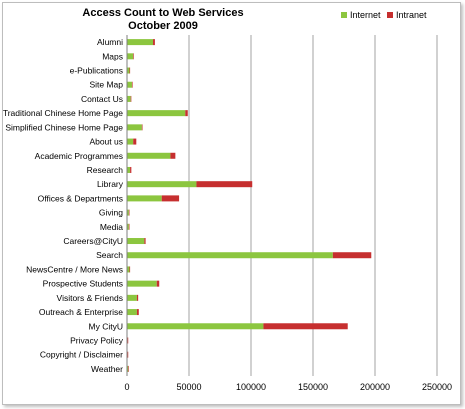 The height and width of the screenshot is (409, 465). What do you see at coordinates (162, 13) in the screenshot?
I see `chart-title: Access Count to Web Services` at bounding box center [162, 13].